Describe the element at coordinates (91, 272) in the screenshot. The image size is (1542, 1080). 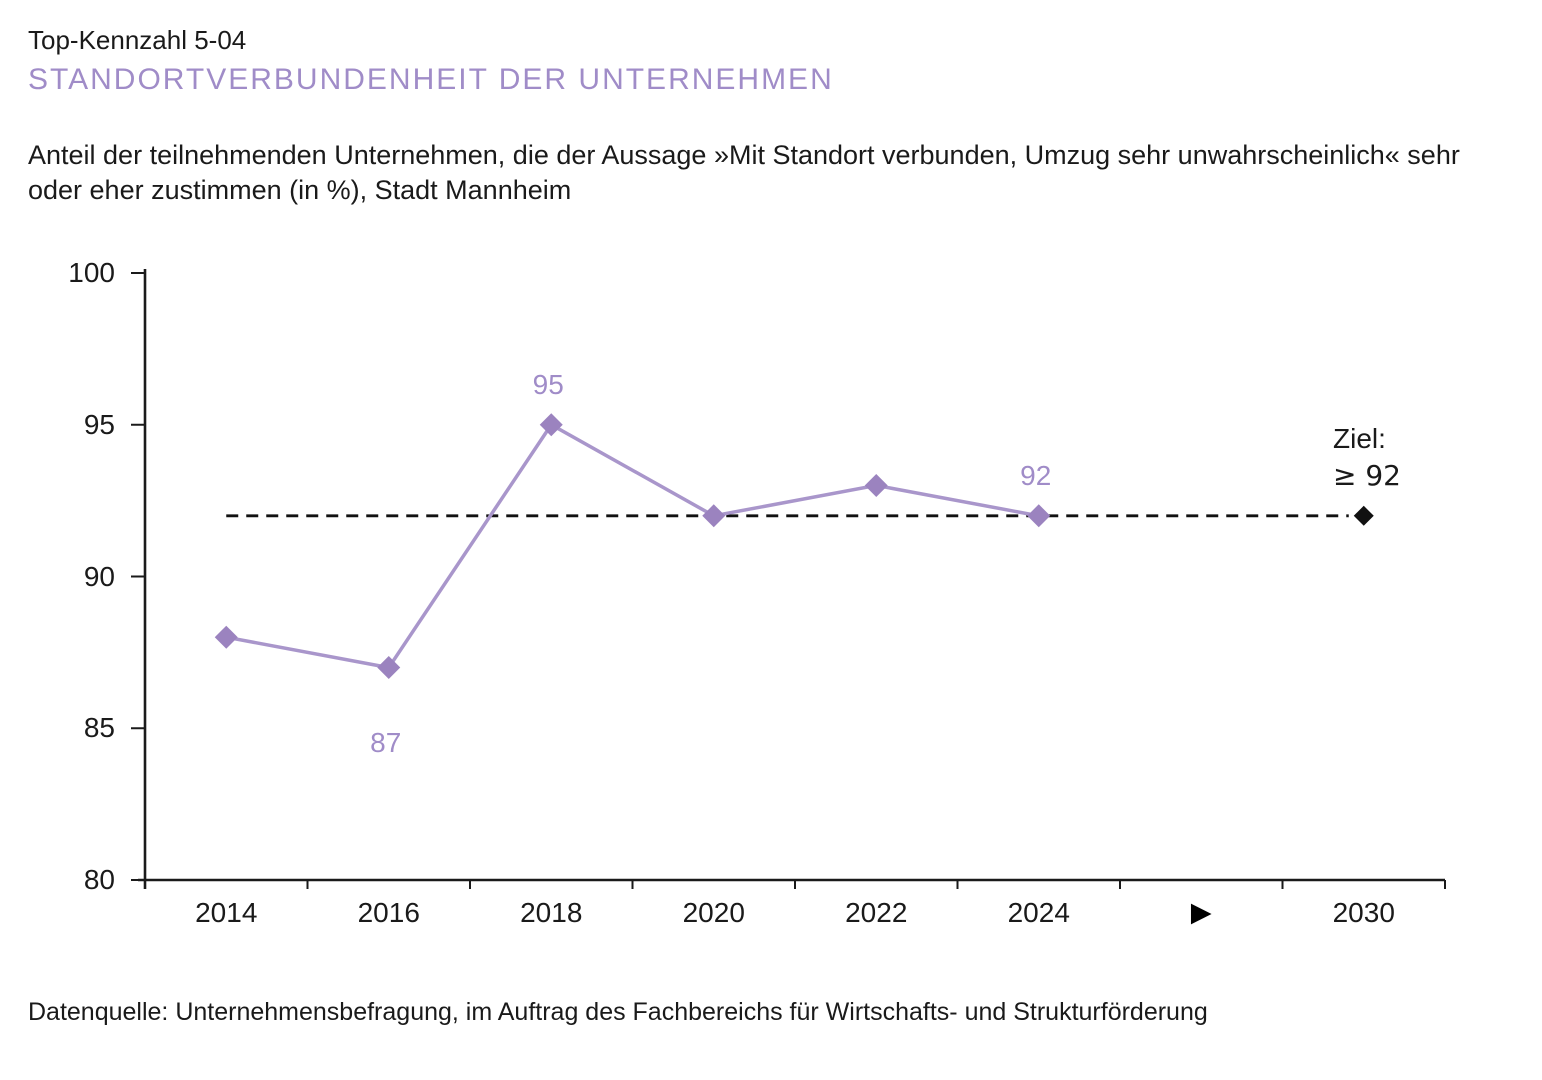
I see `y-axis-label: 100` at that location.